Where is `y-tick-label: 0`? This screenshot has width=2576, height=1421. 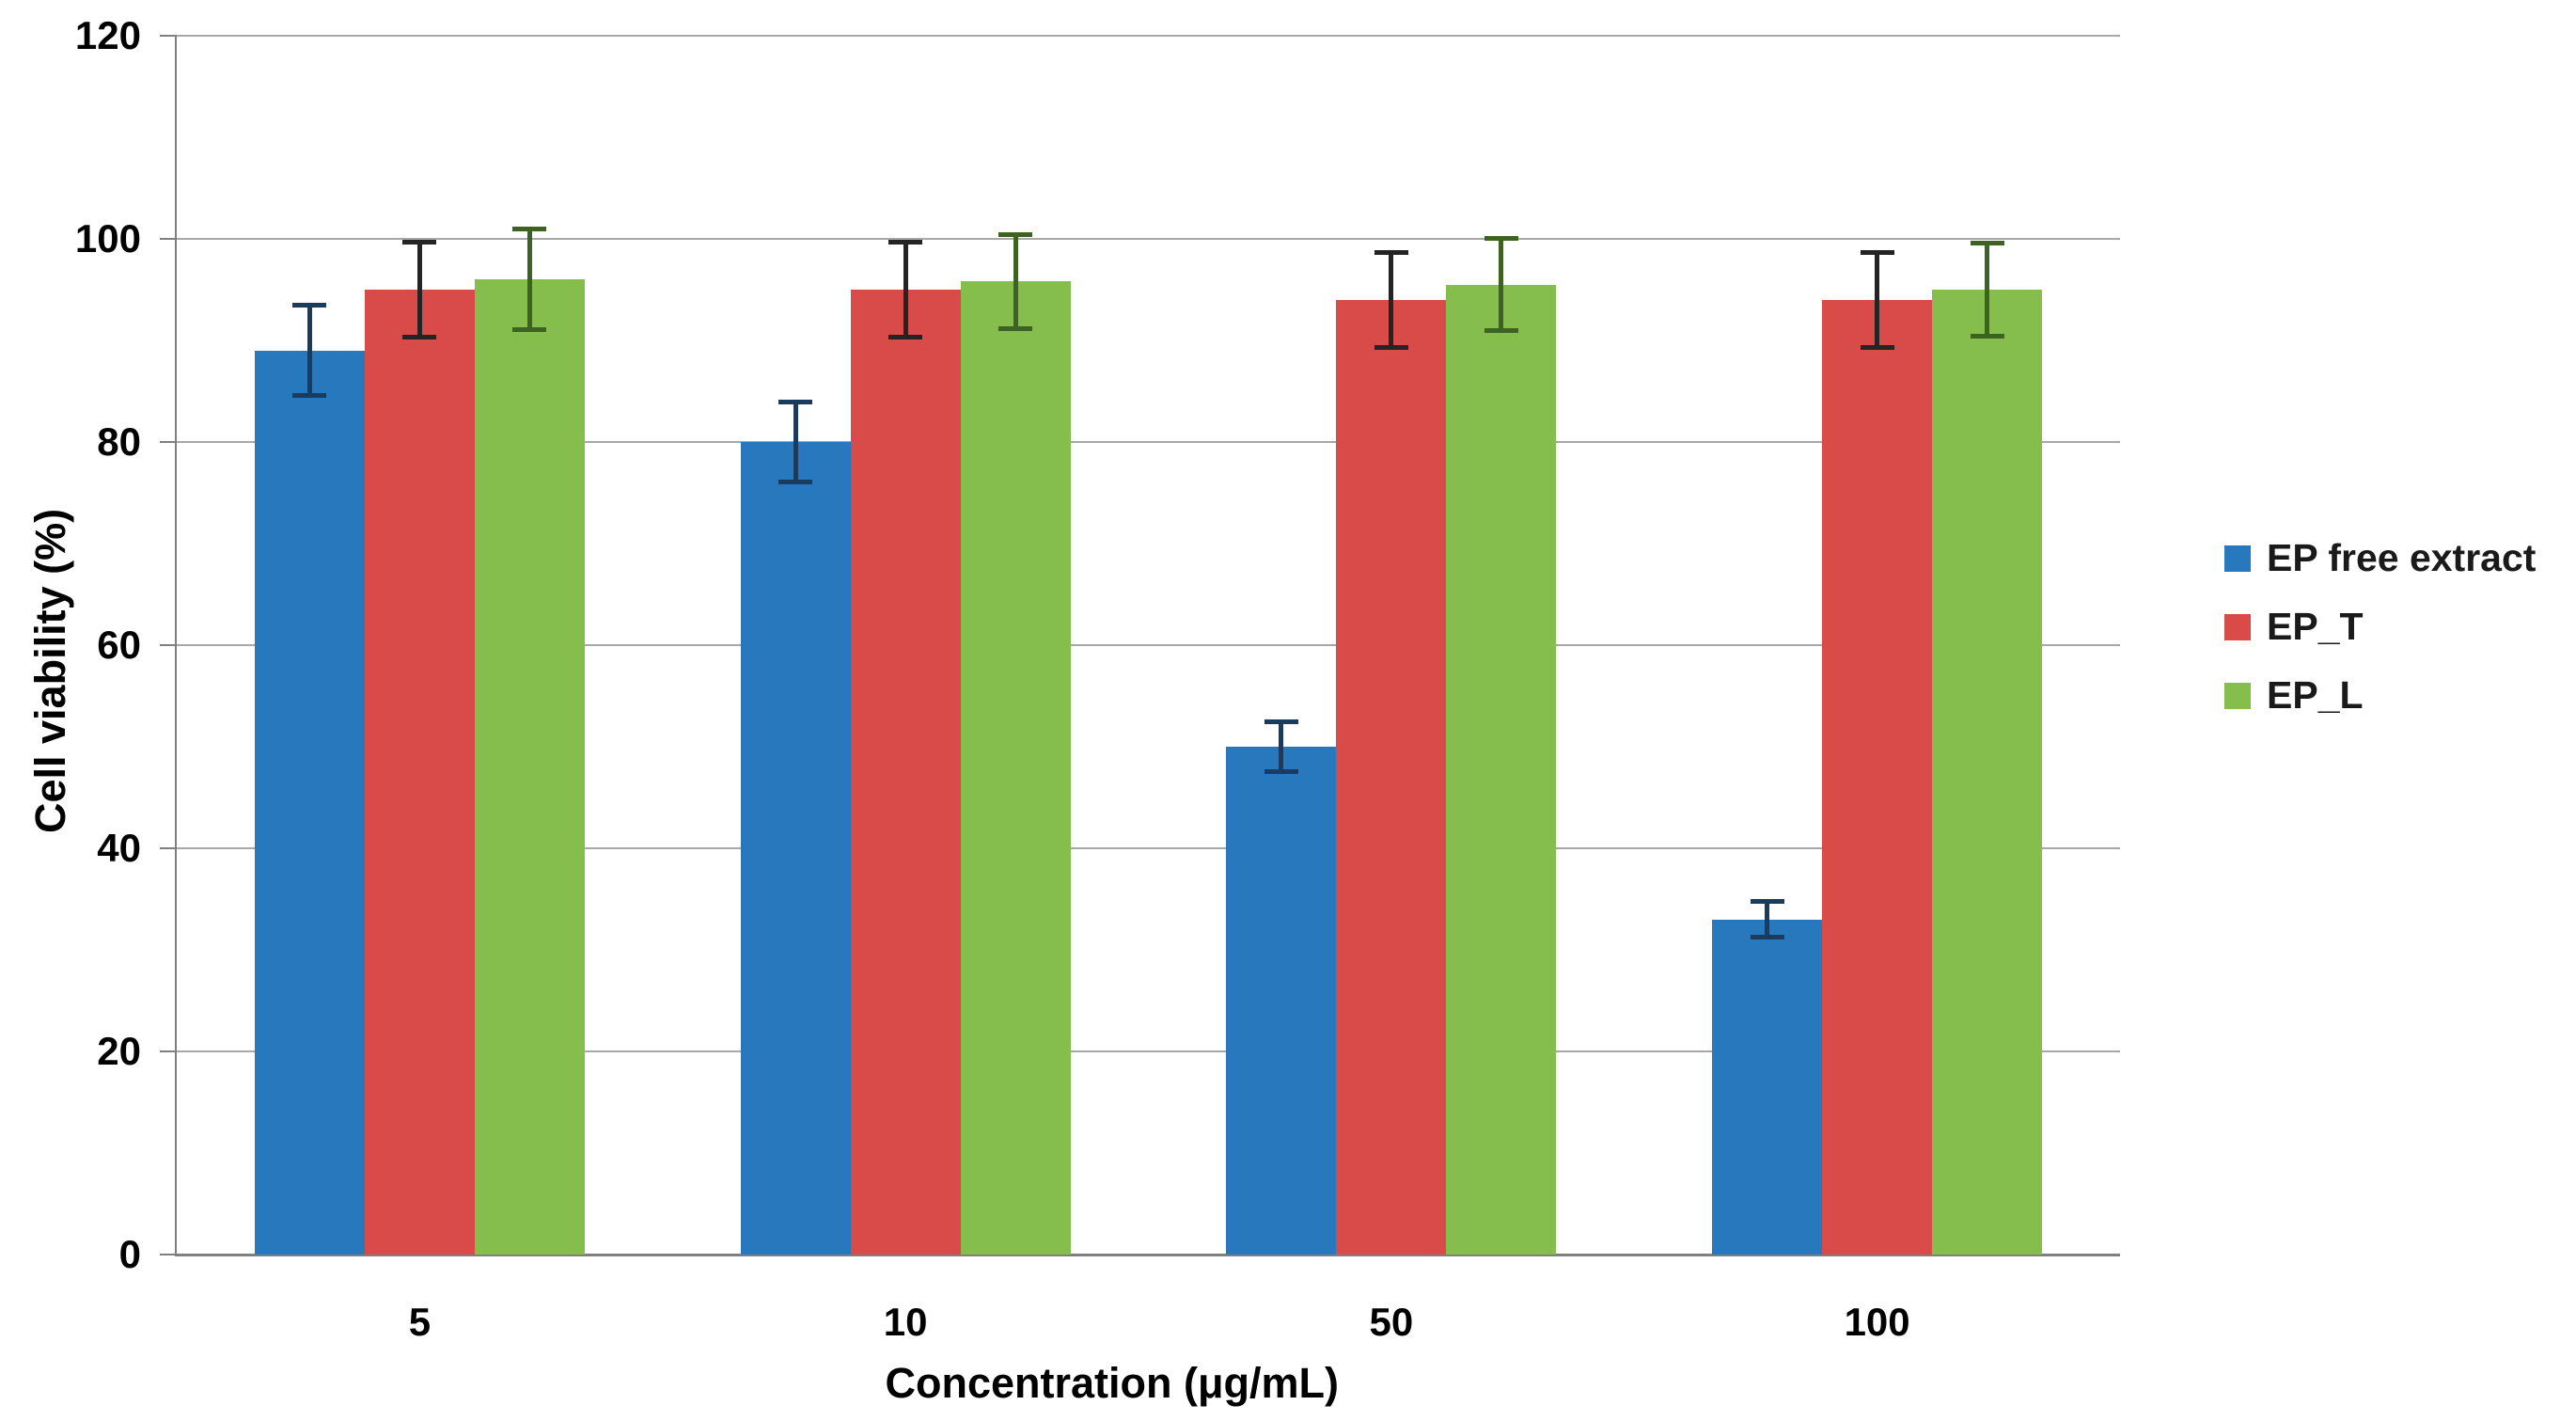
y-tick-label: 0 is located at coordinates (129, 1254).